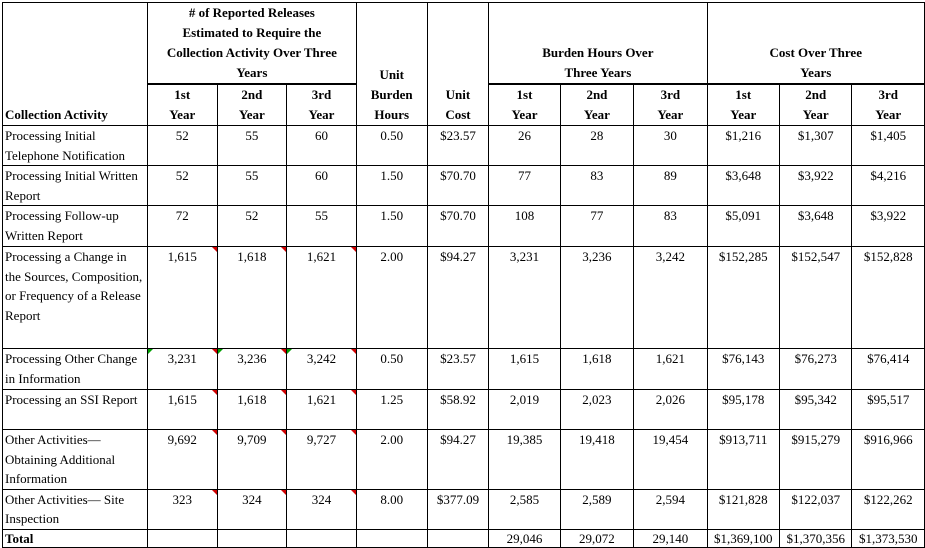 This screenshot has height=548, width=925. What do you see at coordinates (597, 459) in the screenshot?
I see `hours-year-2-cell: 19,418` at bounding box center [597, 459].